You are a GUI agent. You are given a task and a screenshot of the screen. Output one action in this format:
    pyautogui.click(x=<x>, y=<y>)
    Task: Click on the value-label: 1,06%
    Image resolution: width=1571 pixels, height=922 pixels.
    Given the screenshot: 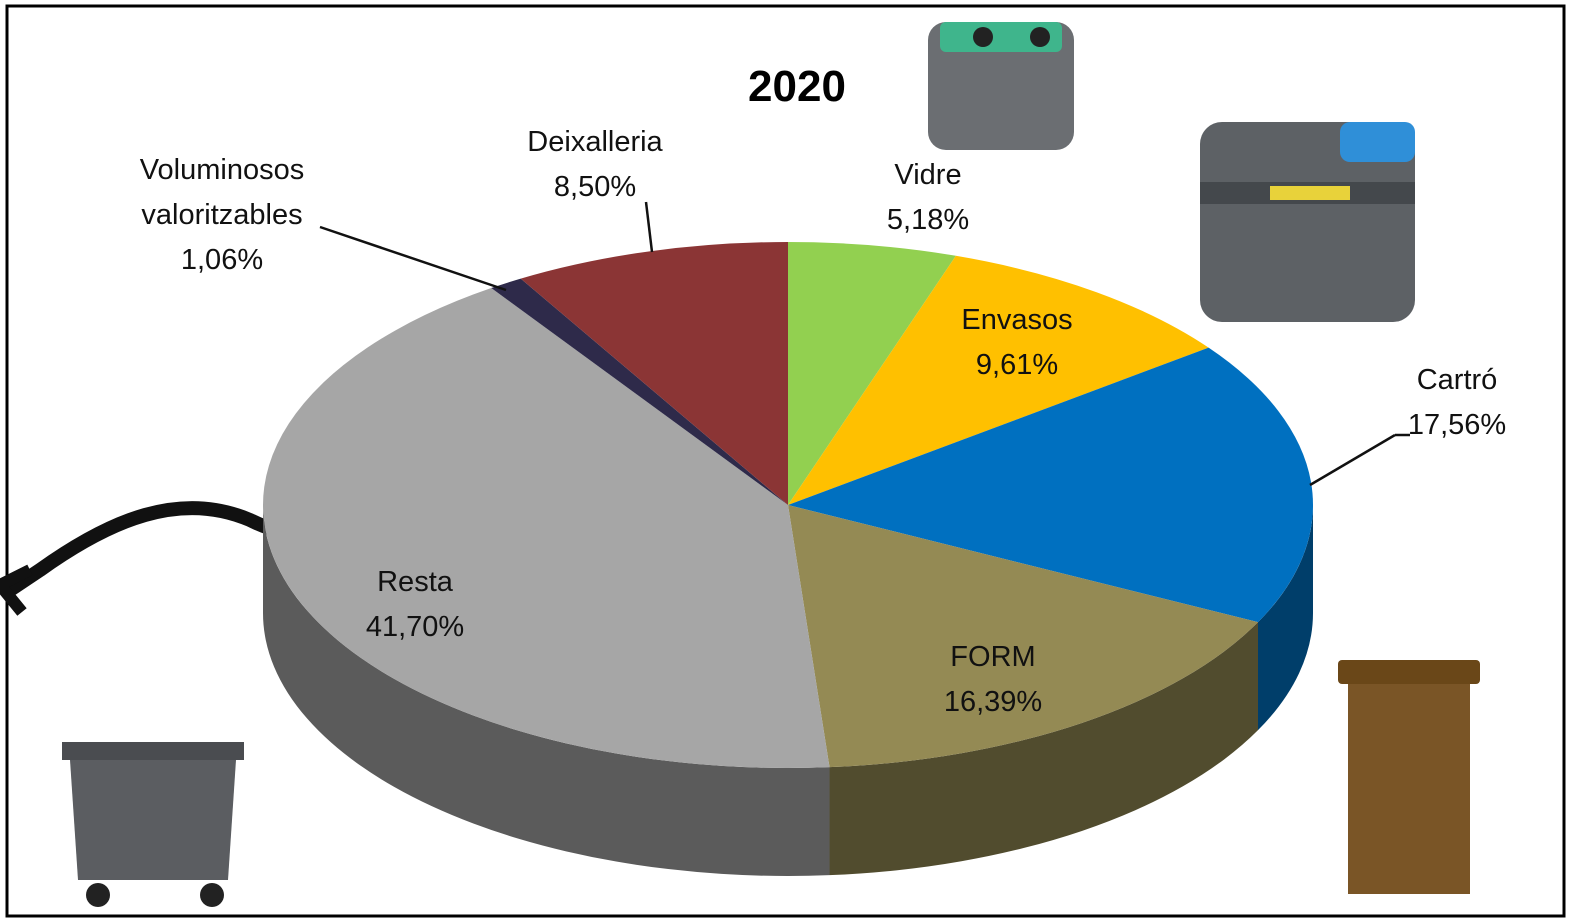 What is the action you would take?
    pyautogui.click(x=222, y=260)
    